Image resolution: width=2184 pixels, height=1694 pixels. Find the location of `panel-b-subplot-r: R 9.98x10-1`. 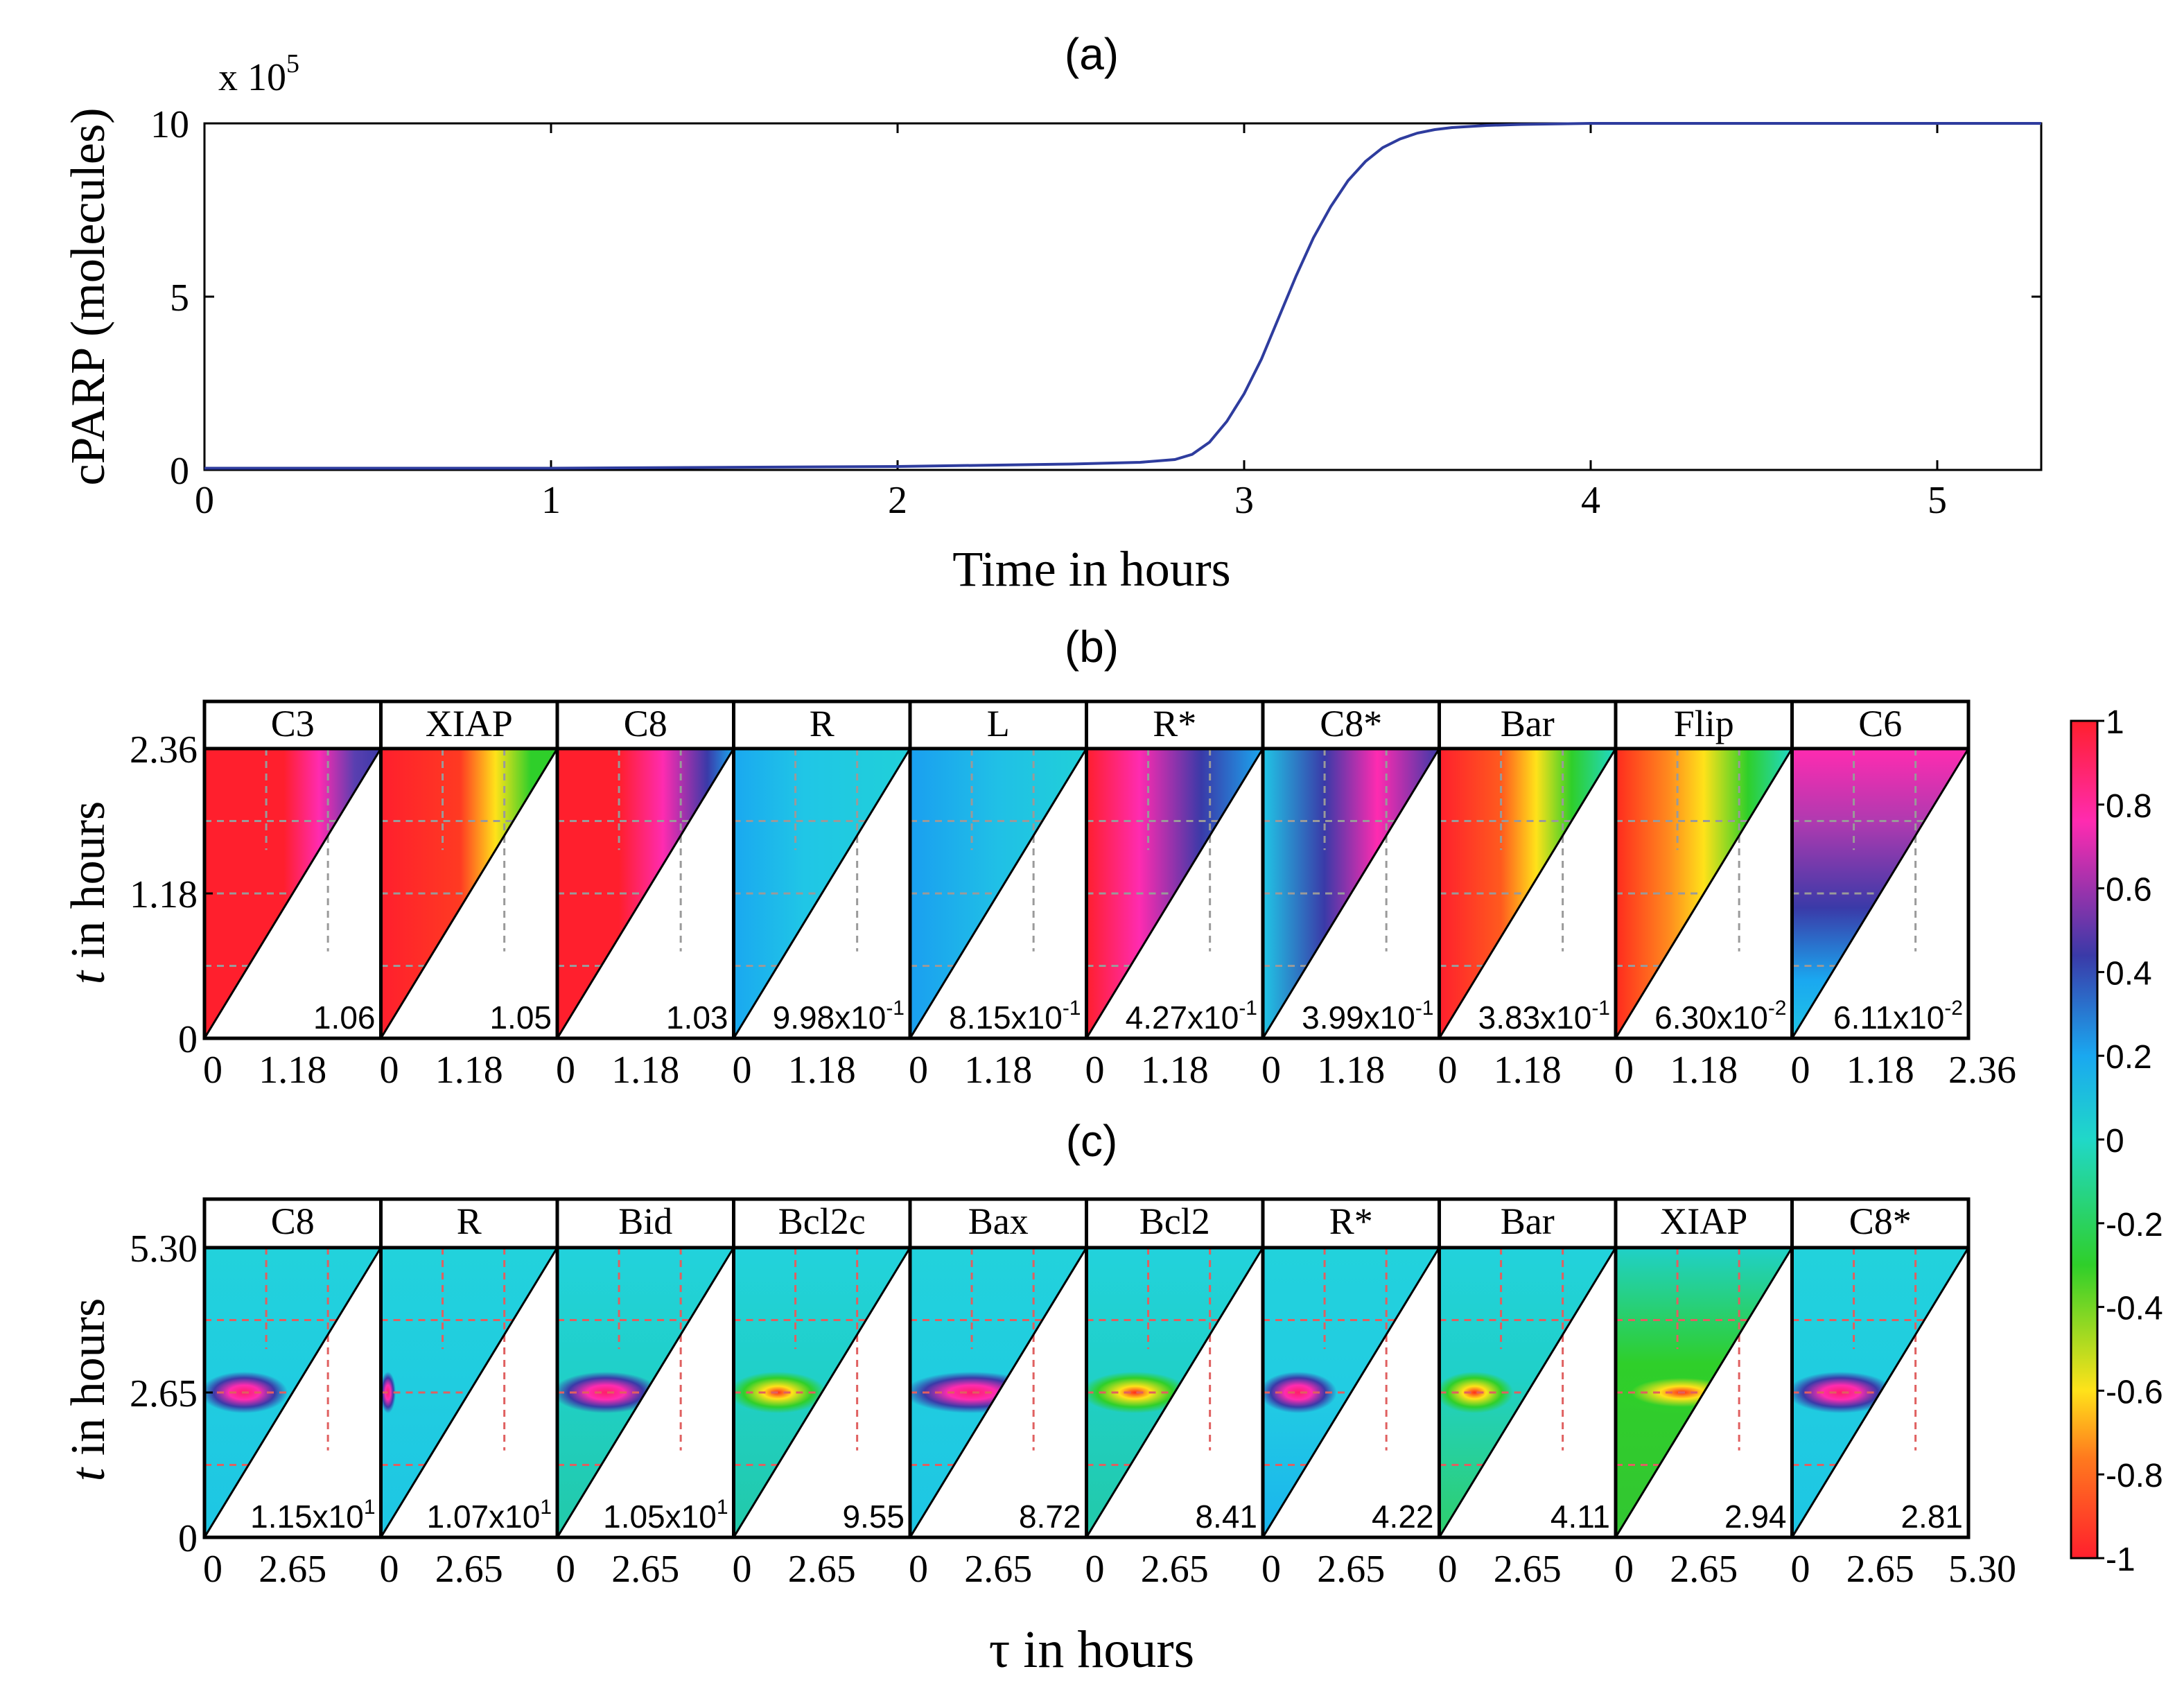

panel-b-subplot-r: R 9.98x10-1 is located at coordinates (822, 870).